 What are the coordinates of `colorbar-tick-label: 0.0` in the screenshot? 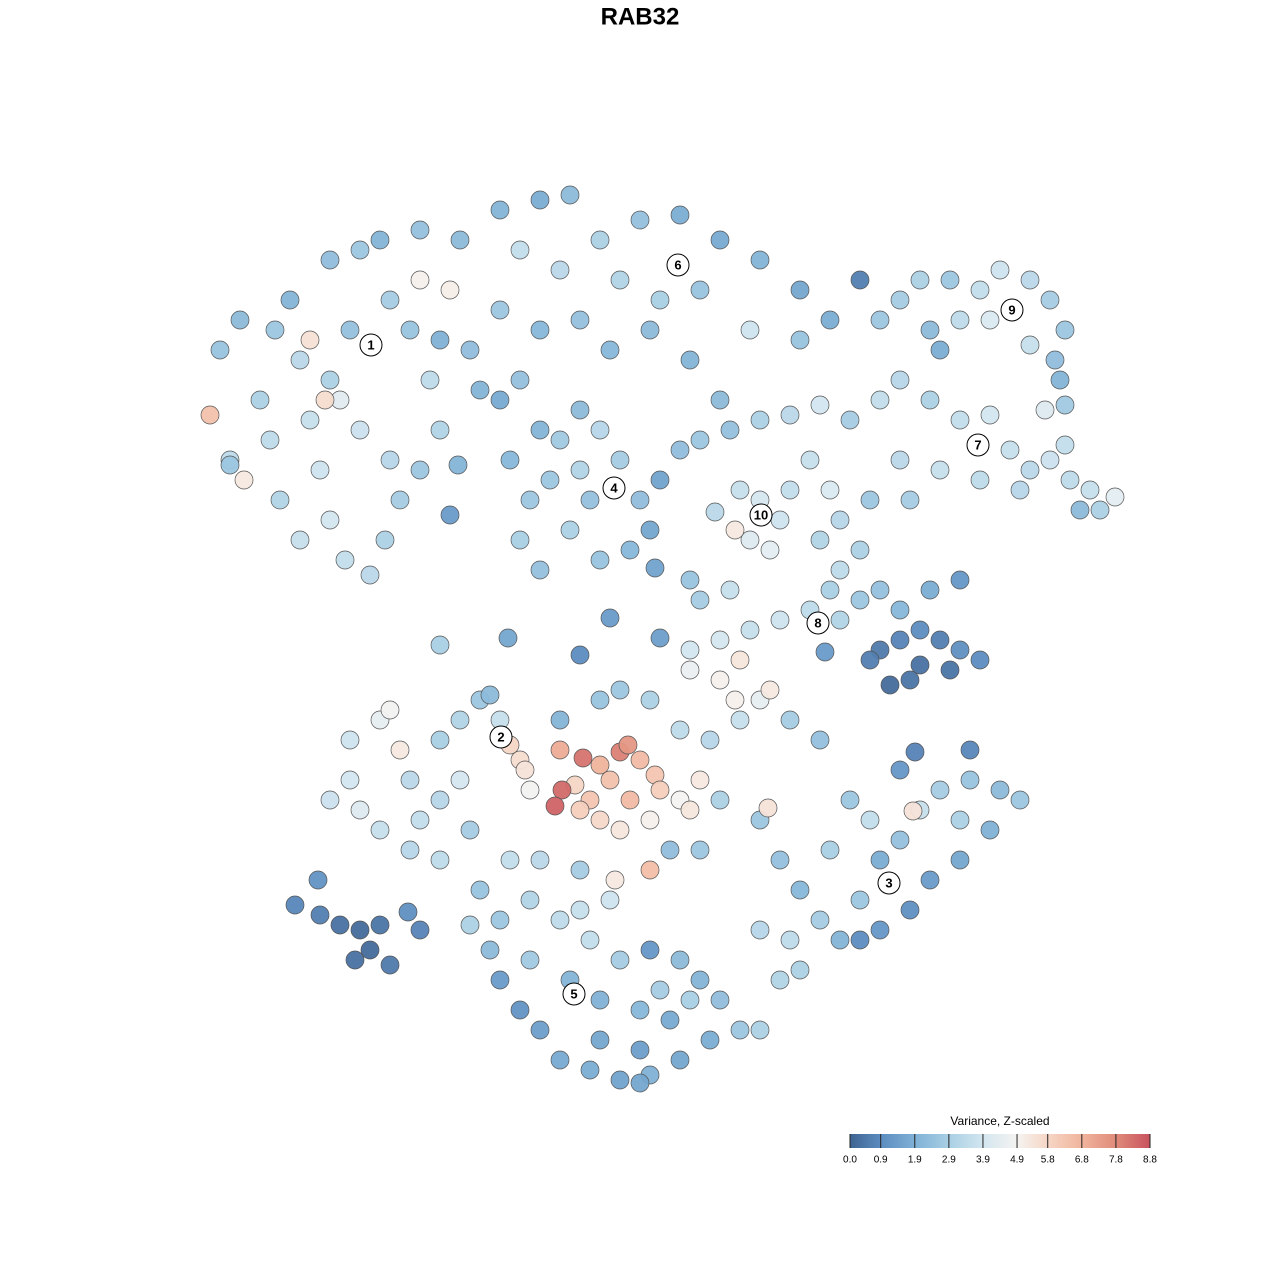 It's located at (850, 1160).